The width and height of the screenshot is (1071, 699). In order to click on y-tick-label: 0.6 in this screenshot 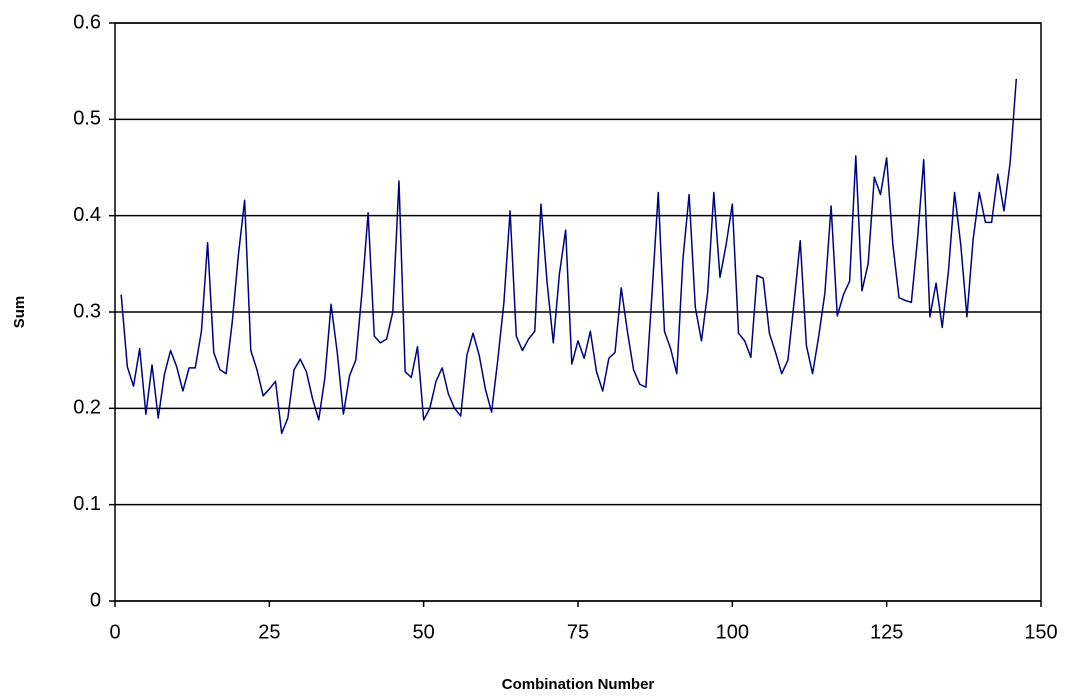, I will do `click(87, 22)`.